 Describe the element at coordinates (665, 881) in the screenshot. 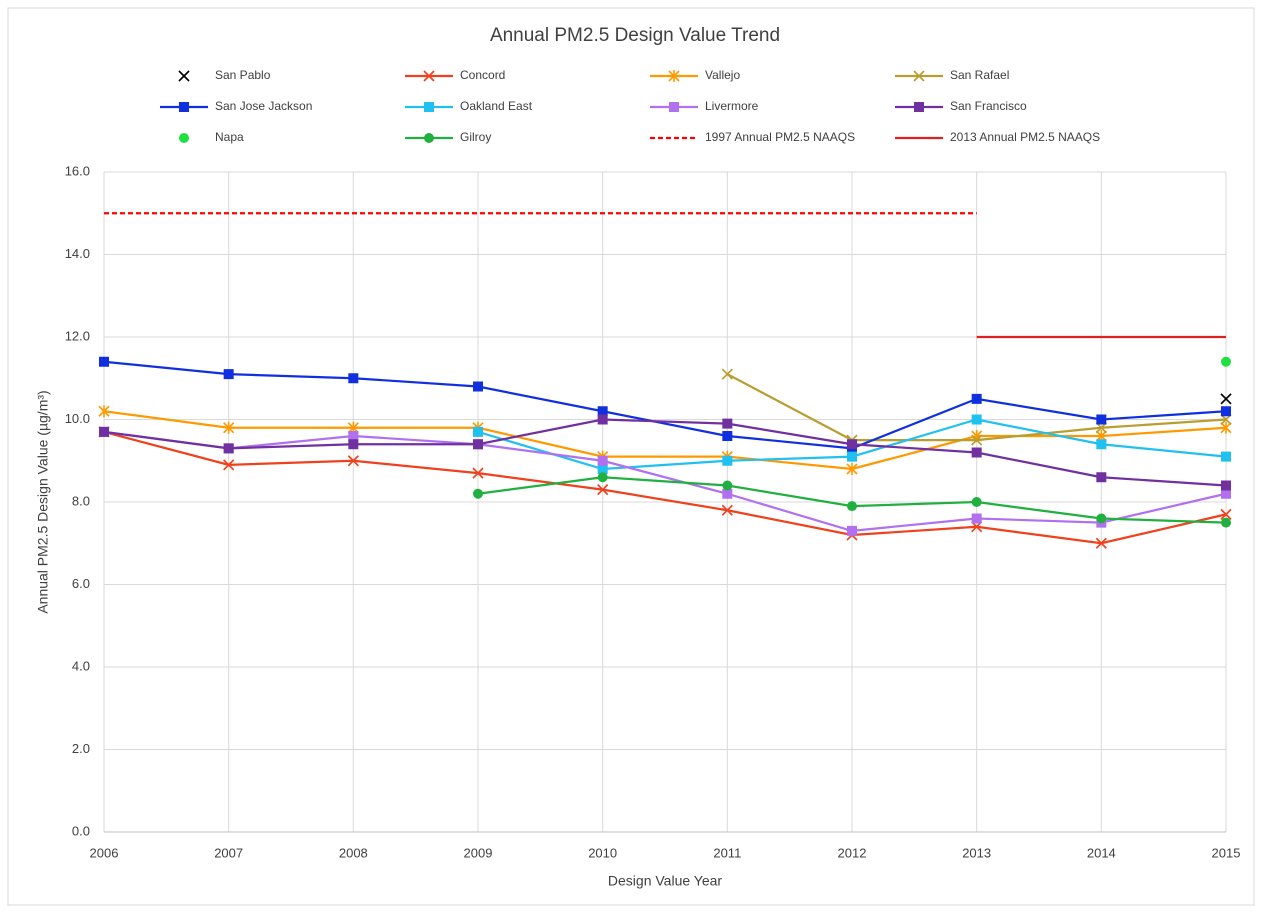

I see `x-axis-label: Design Value Year` at that location.